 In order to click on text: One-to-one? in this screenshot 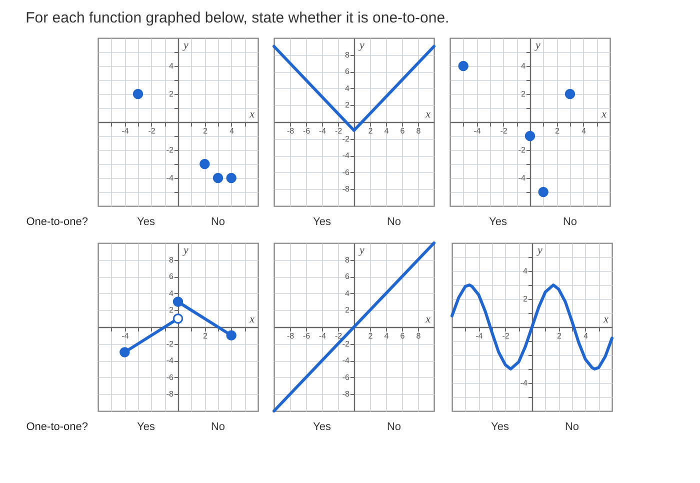, I will do `click(57, 427)`.